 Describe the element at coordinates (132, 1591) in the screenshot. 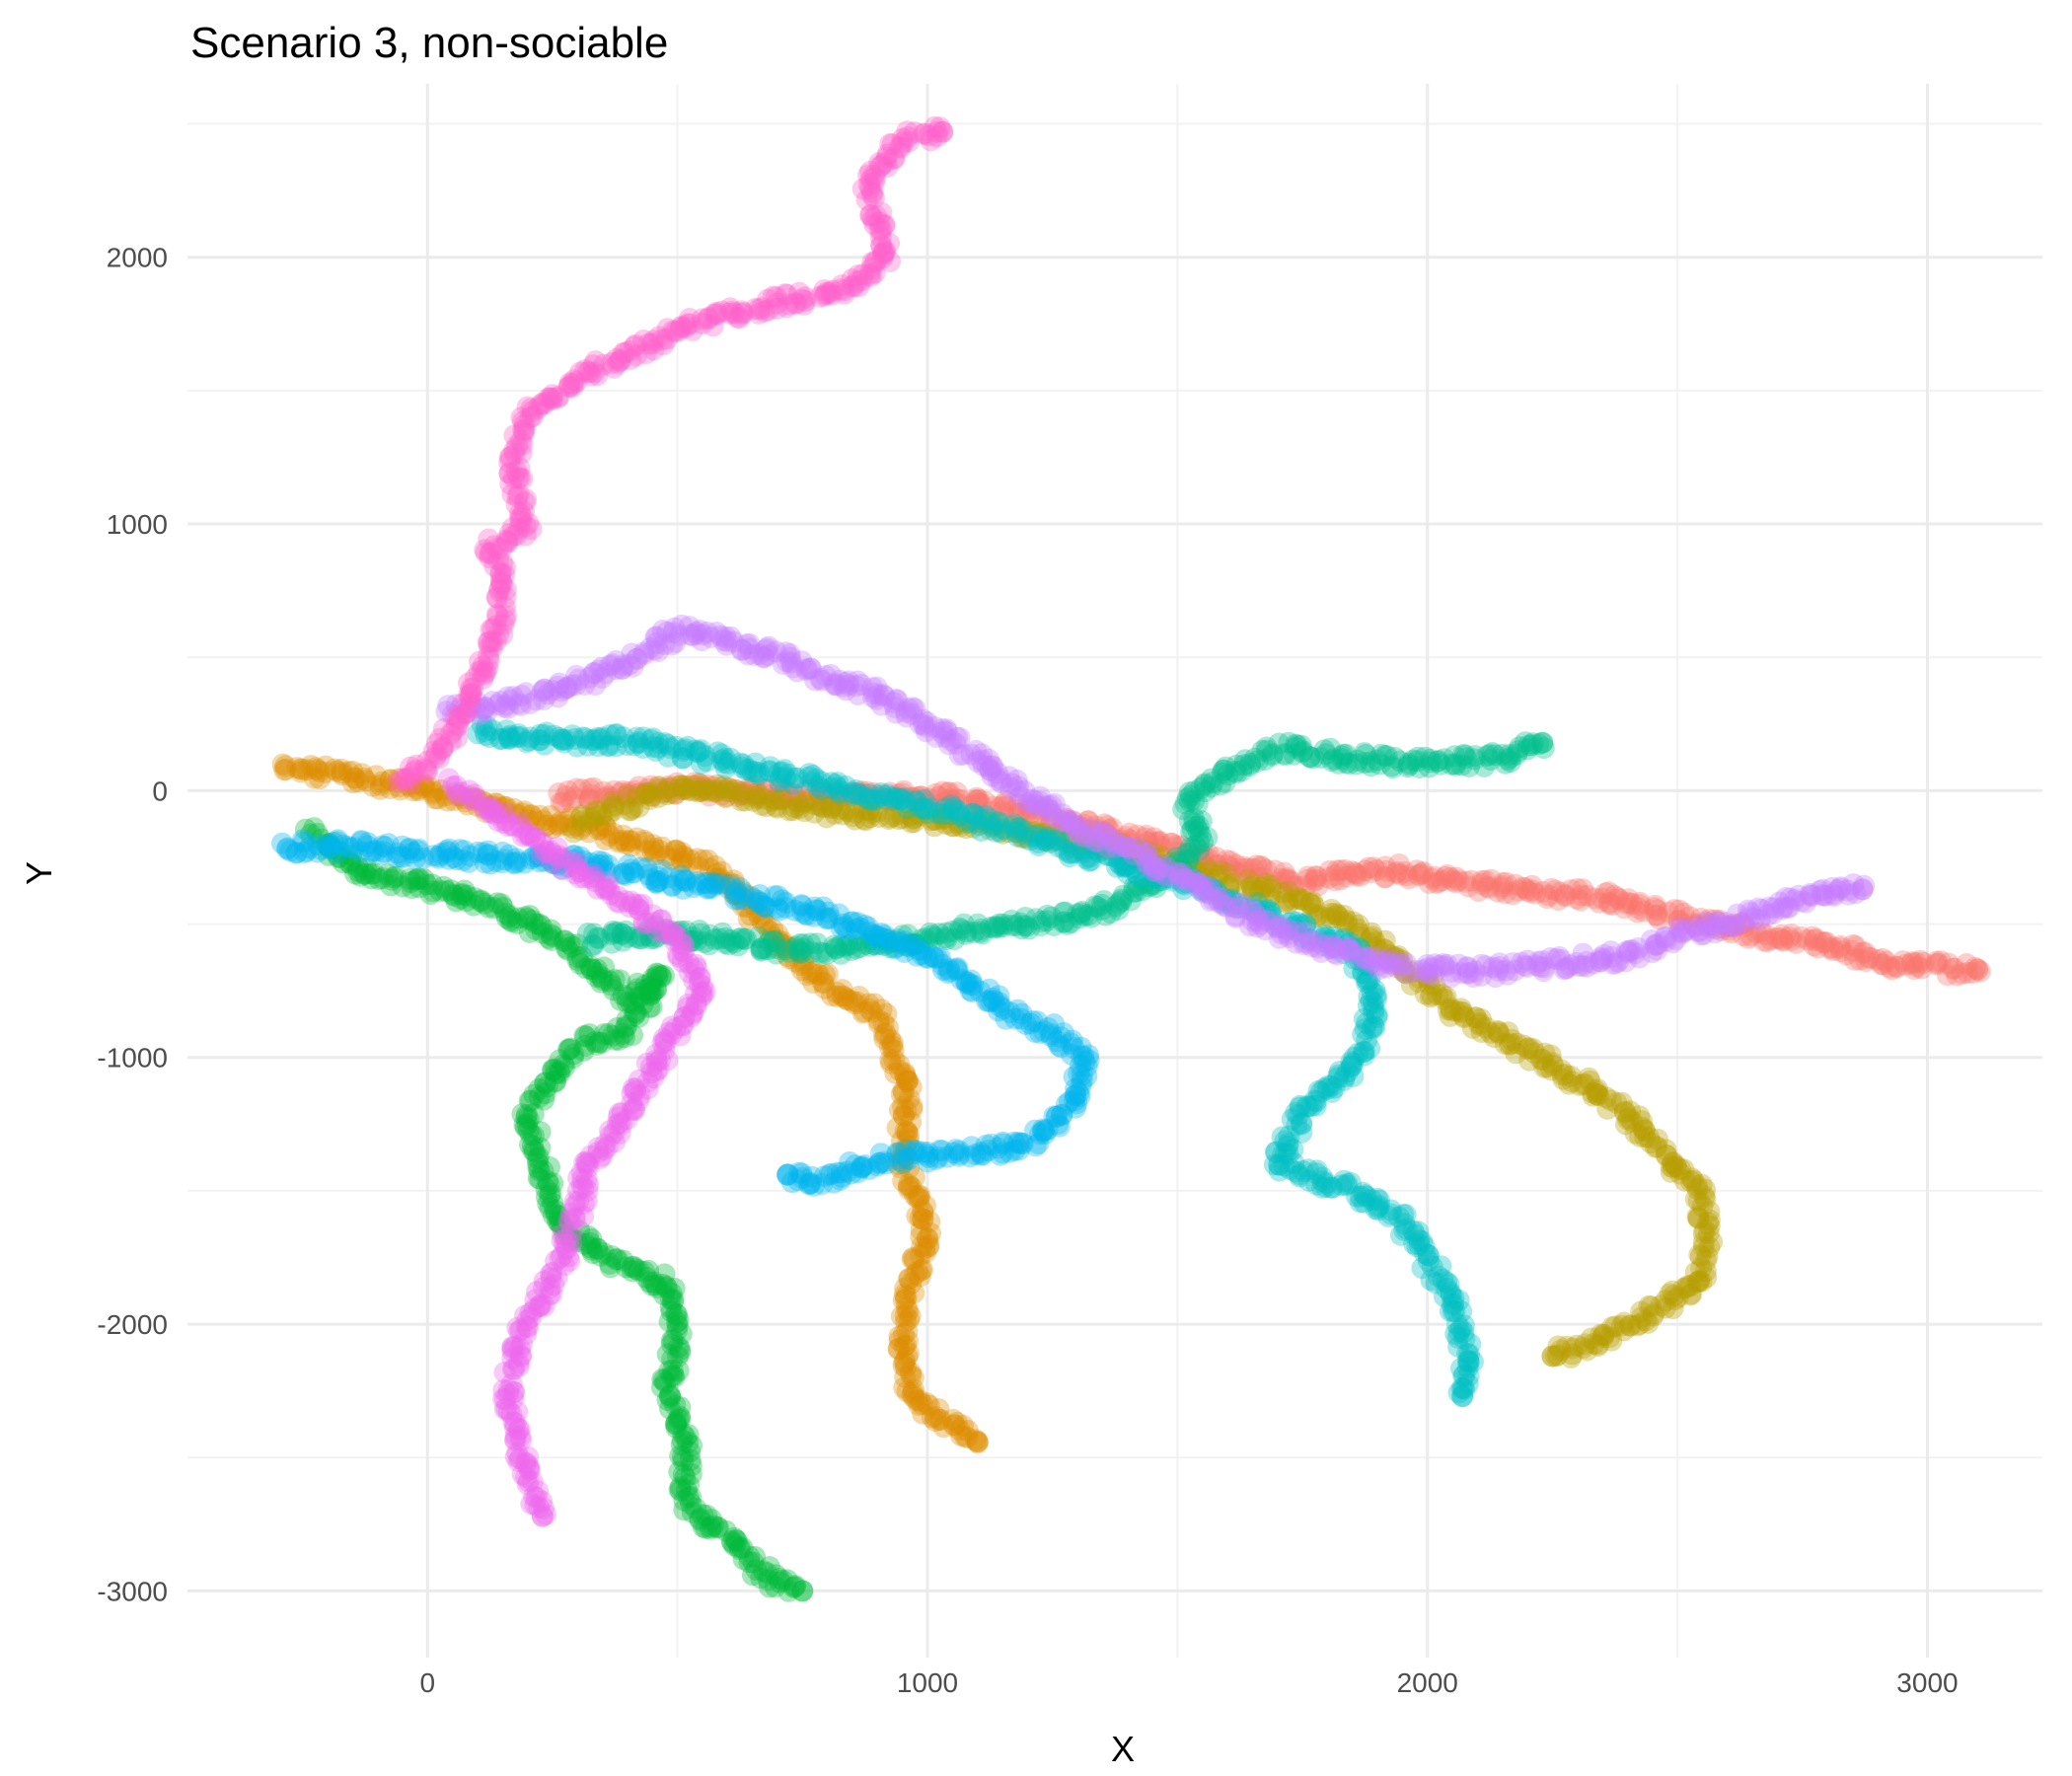

I see `y-tick-label: -3000` at that location.